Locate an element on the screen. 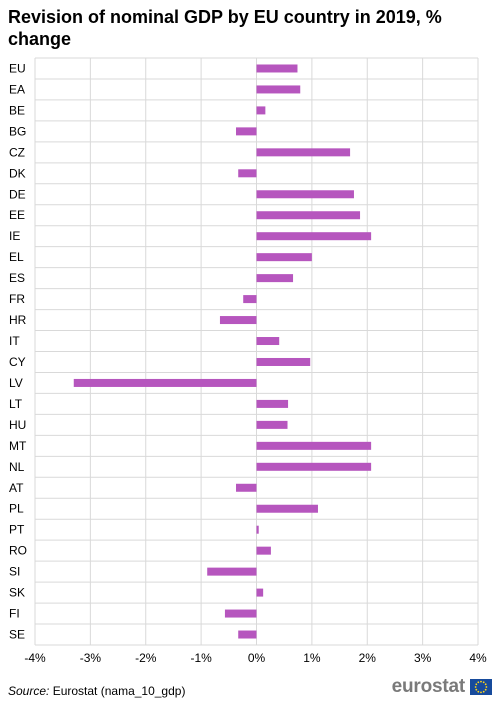 The width and height of the screenshot is (500, 704). bar-ea is located at coordinates (278, 89).